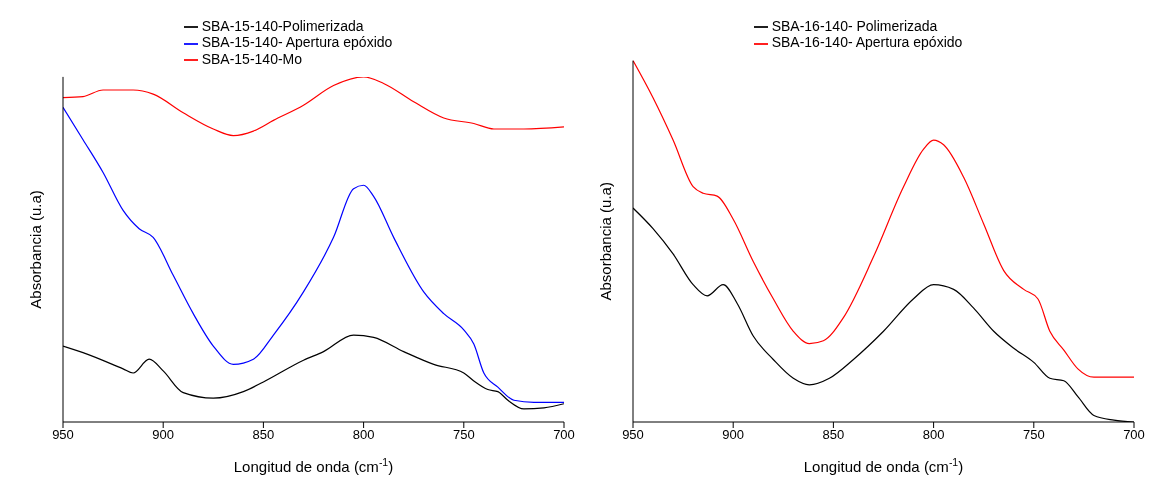 The width and height of the screenshot is (1159, 492). What do you see at coordinates (297, 42) in the screenshot?
I see `legend-label: SBA-15-140- Apertura epóxido` at bounding box center [297, 42].